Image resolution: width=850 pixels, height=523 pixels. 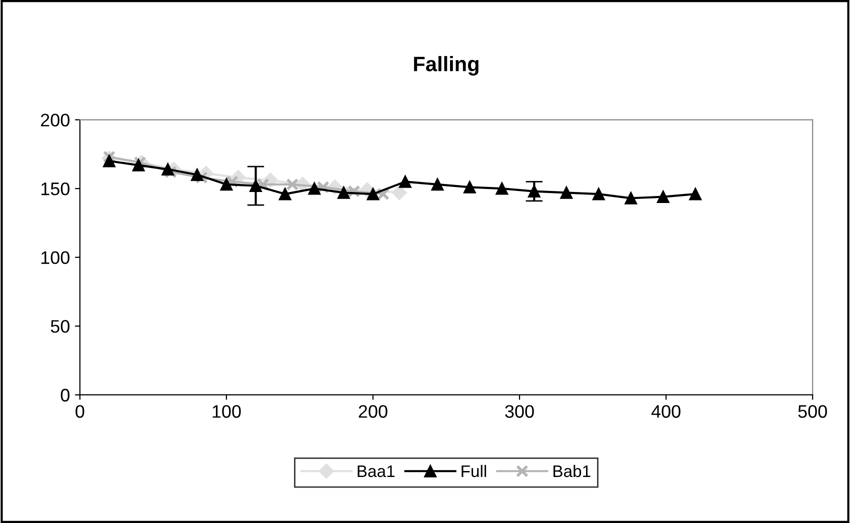 I want to click on y-tick-label: 0, so click(x=65, y=395).